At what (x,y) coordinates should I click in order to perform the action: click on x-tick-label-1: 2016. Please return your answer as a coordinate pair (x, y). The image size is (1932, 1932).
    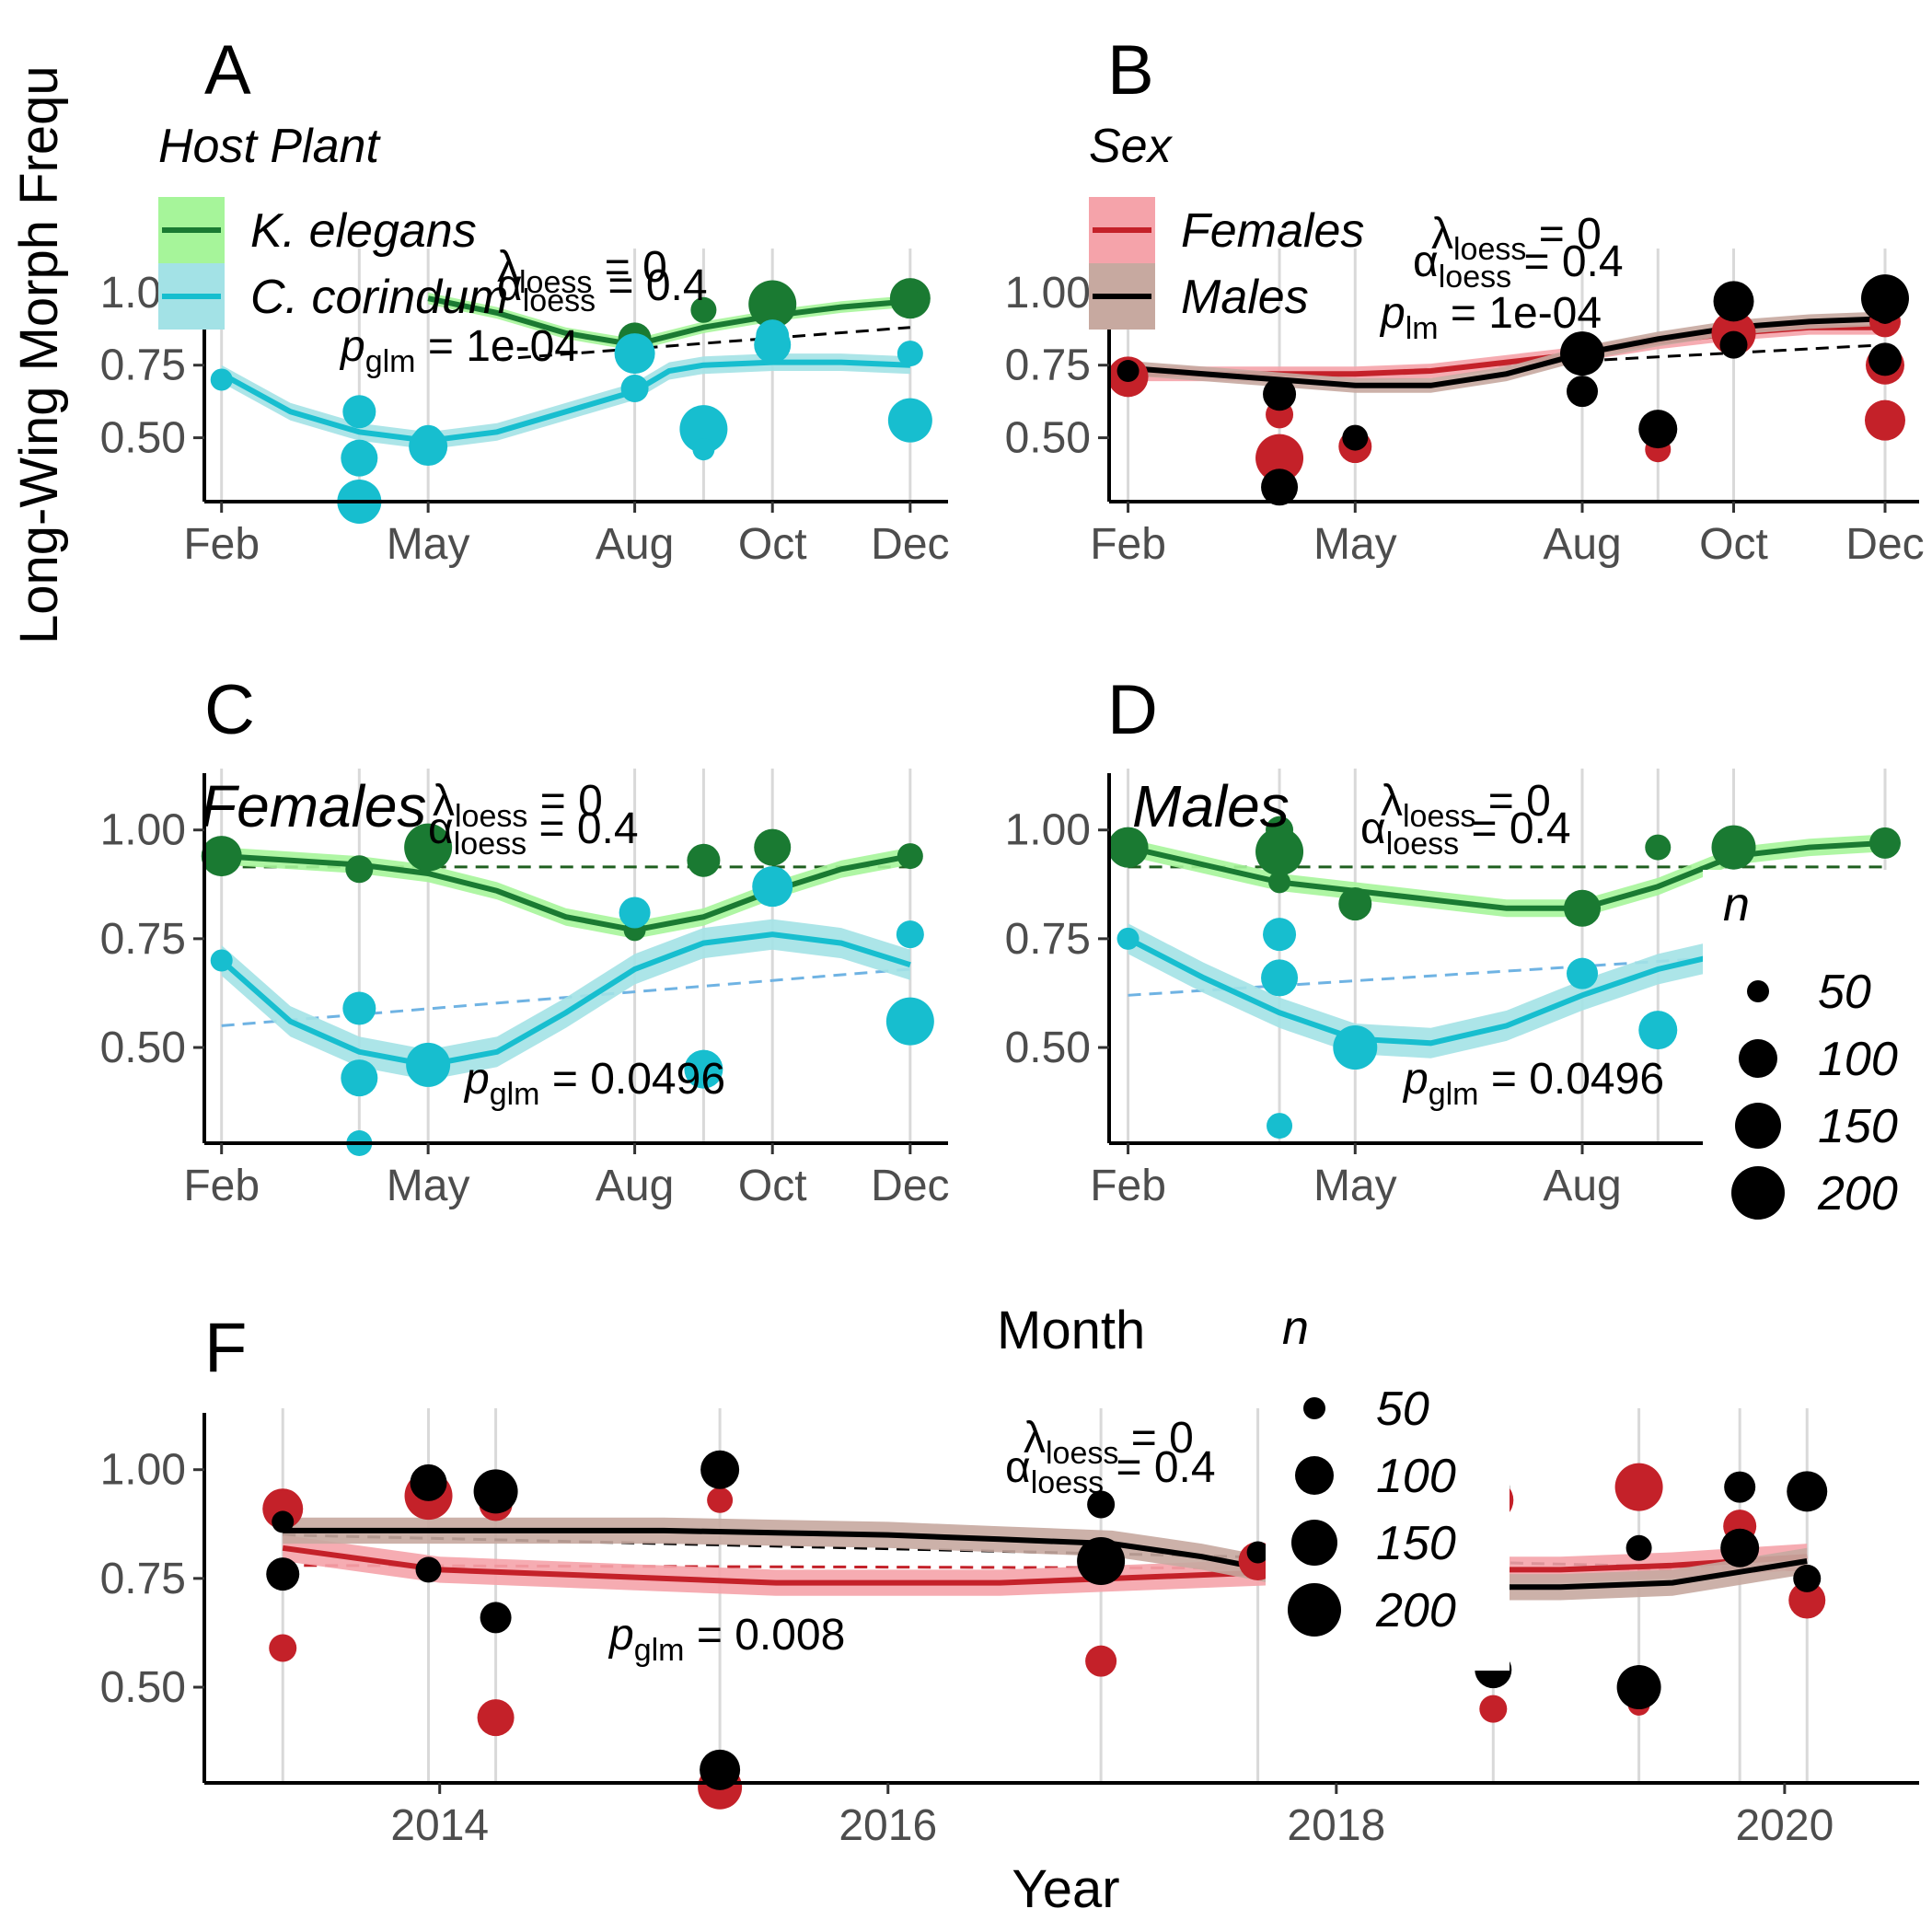
    Looking at the image, I should click on (888, 1826).